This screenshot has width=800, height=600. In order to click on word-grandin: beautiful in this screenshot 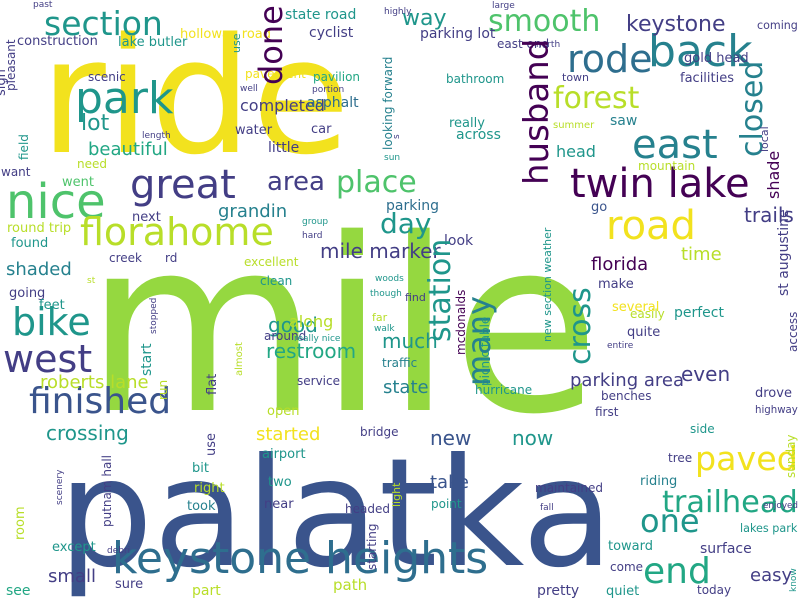, I will do `click(128, 149)`.